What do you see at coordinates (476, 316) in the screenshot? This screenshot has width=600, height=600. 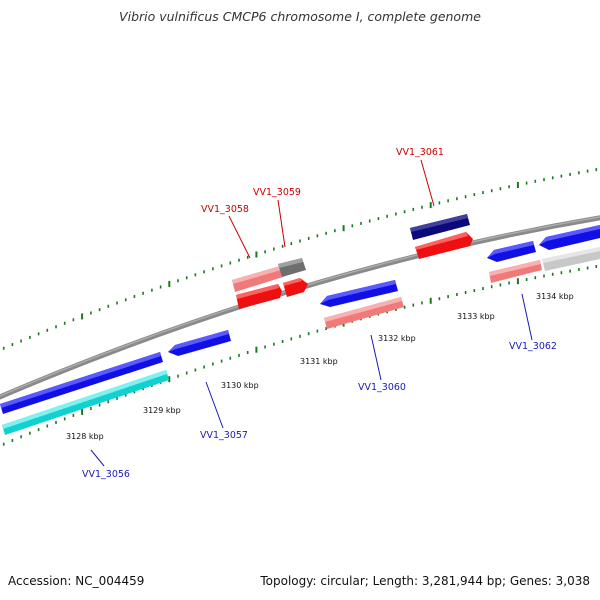 I see `scale-label: 3133 kbp` at bounding box center [476, 316].